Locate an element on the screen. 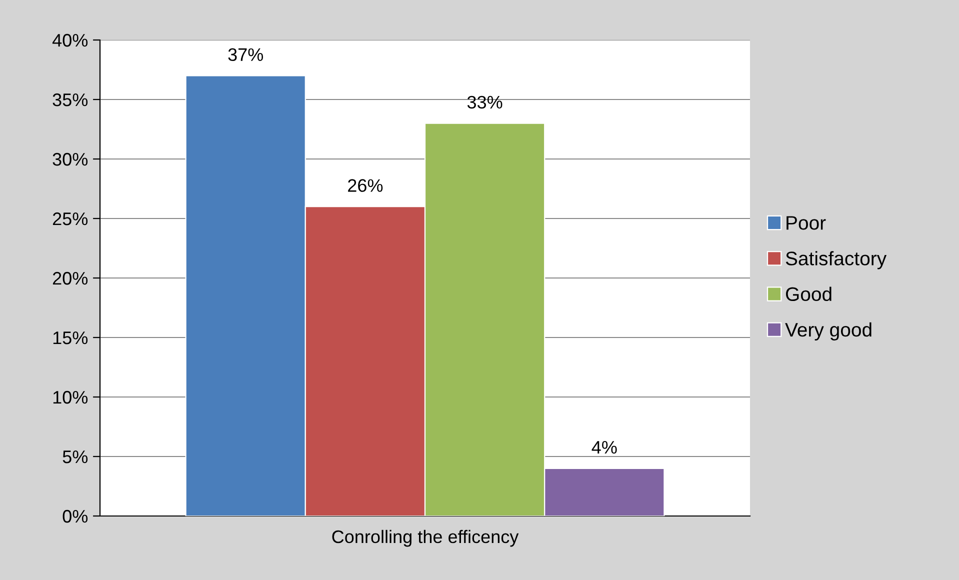 The image size is (959, 580). data-label: 26% is located at coordinates (365, 185).